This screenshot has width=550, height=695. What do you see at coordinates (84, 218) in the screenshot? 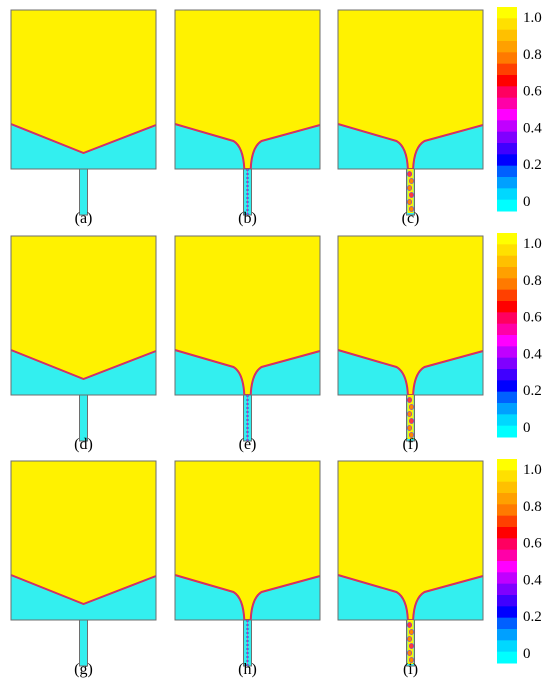
I see `panel-label: (a)` at bounding box center [84, 218].